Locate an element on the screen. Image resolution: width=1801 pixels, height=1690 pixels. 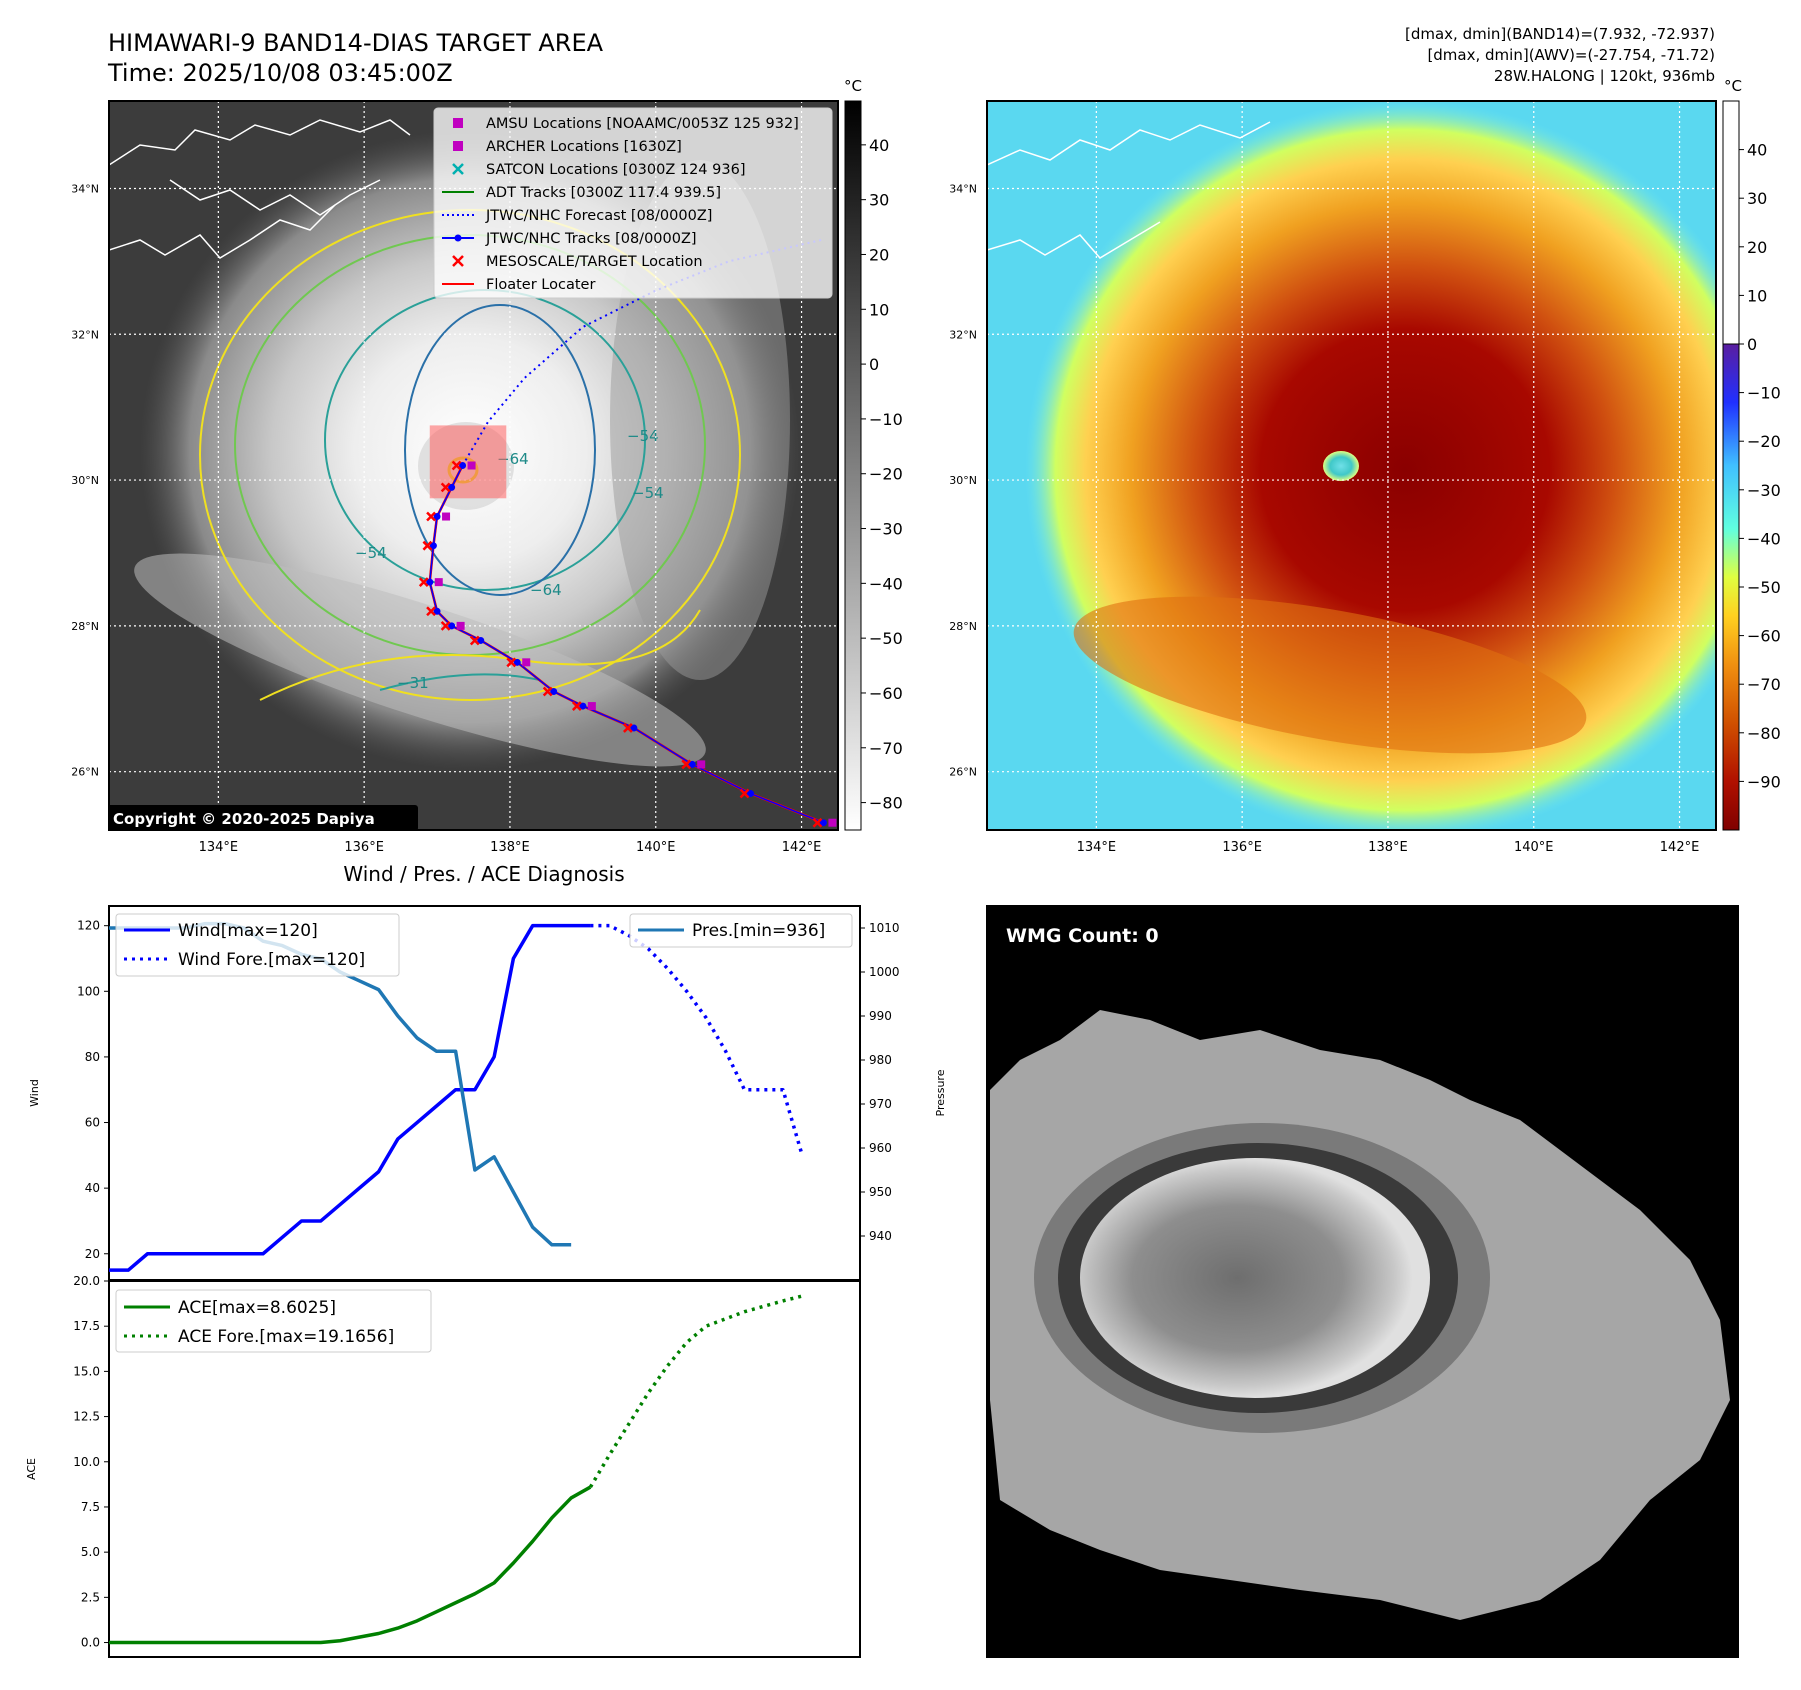
contour-inner-blue is located at coordinates (500, 450).